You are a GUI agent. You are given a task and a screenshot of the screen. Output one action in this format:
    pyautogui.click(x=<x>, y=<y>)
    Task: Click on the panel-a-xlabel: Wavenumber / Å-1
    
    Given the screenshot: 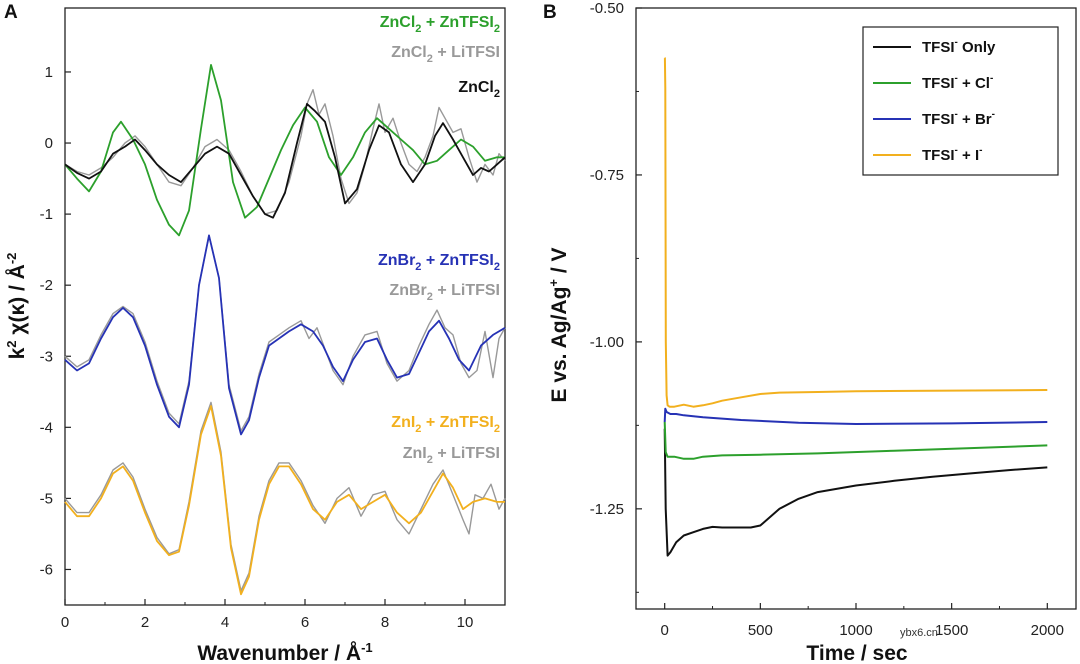 What is the action you would take?
    pyautogui.click(x=284, y=652)
    